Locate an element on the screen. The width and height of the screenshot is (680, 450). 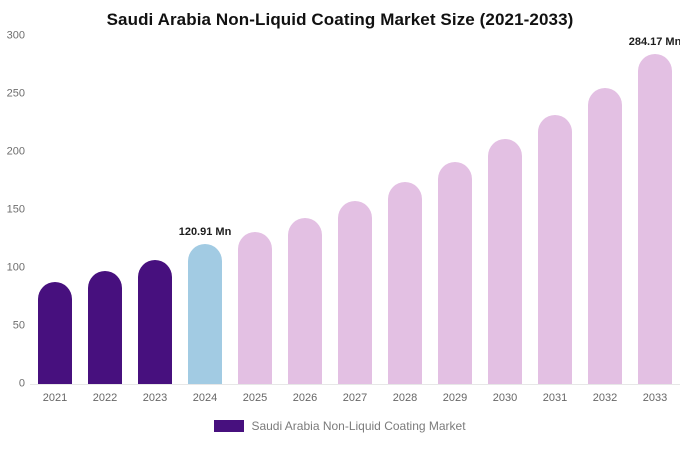
bar-2022 is located at coordinates (105, 327).